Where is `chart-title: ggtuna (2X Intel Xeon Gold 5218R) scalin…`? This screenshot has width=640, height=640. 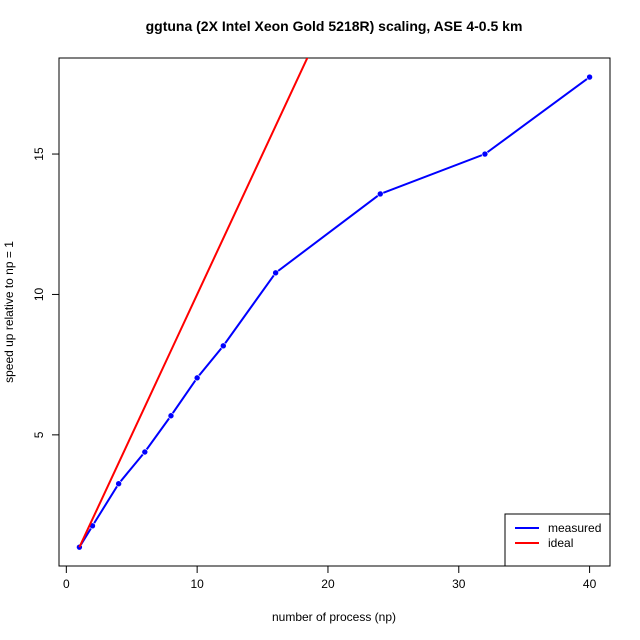 chart-title: ggtuna (2X Intel Xeon Gold 5218R) scalin… is located at coordinates (334, 26).